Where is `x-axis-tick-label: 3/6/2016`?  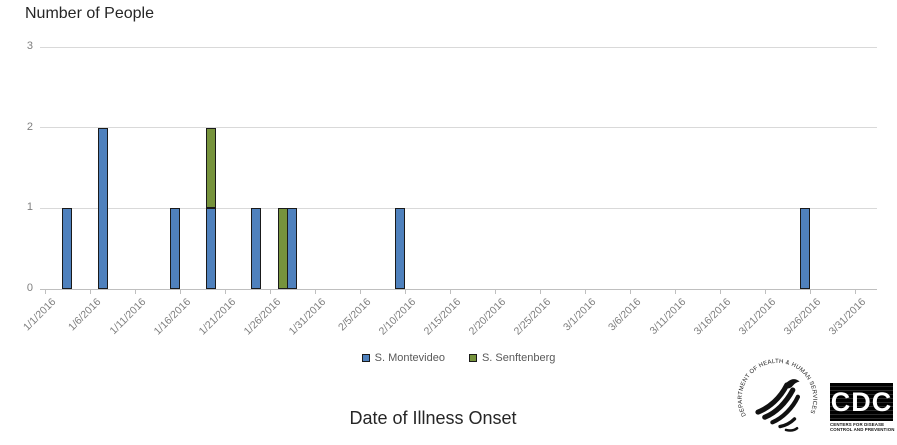 x-axis-tick-label: 3/6/2016 is located at coordinates (625, 315).